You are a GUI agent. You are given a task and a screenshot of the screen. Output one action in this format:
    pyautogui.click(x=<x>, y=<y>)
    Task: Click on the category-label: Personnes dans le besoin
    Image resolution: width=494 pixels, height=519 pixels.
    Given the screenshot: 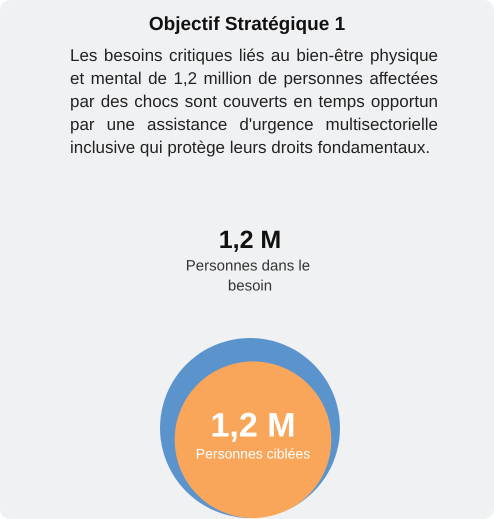 What is the action you would take?
    pyautogui.click(x=250, y=276)
    